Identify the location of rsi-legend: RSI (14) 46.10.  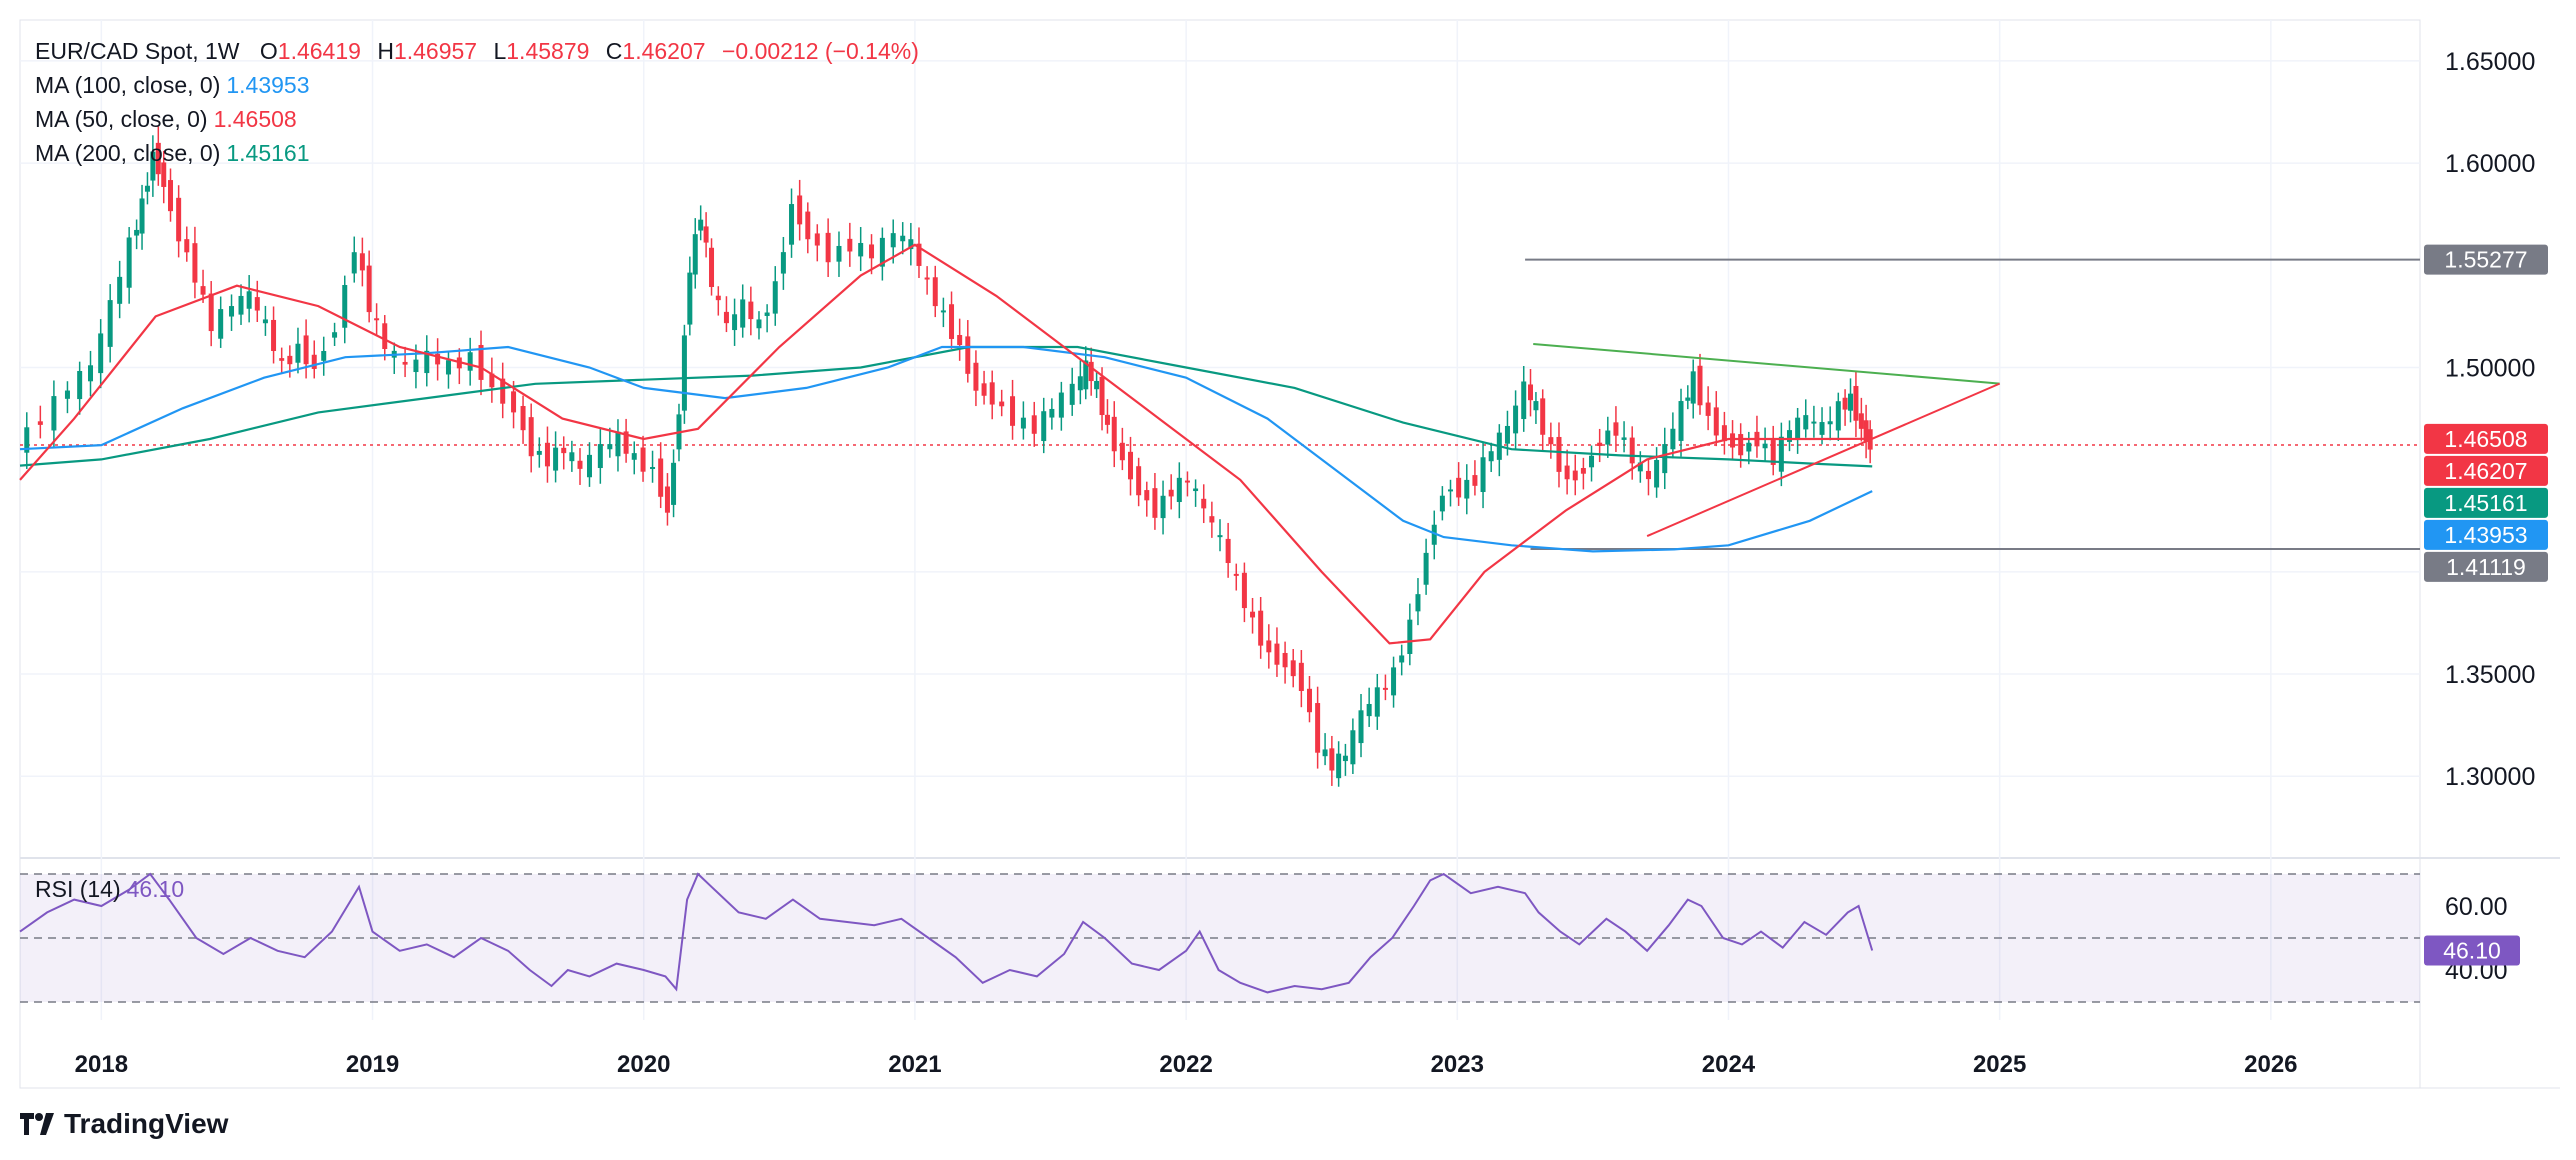
(109, 889).